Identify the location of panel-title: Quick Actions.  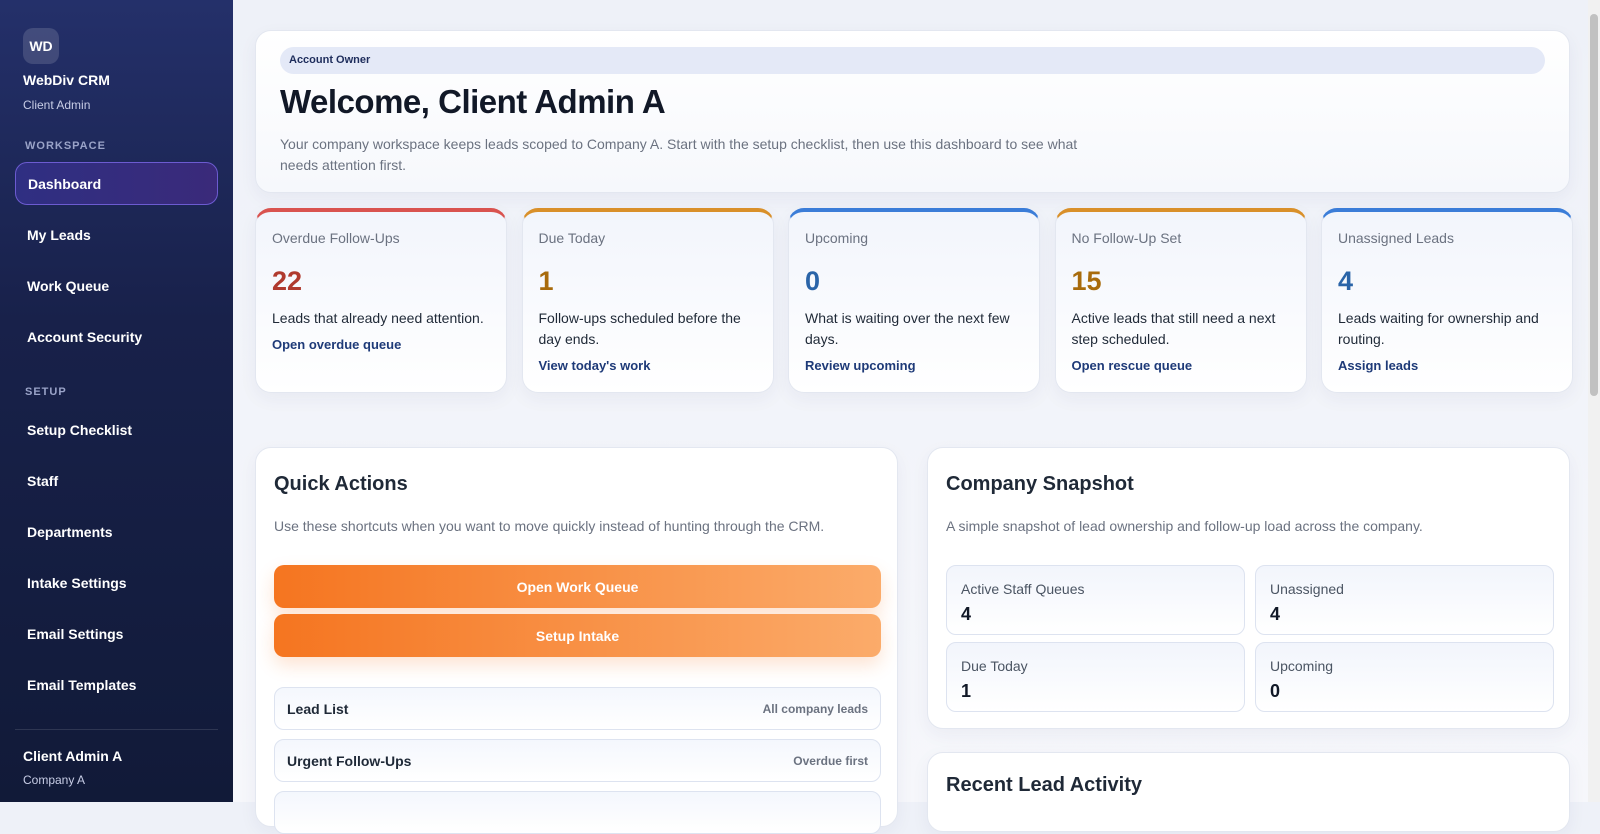
(341, 484).